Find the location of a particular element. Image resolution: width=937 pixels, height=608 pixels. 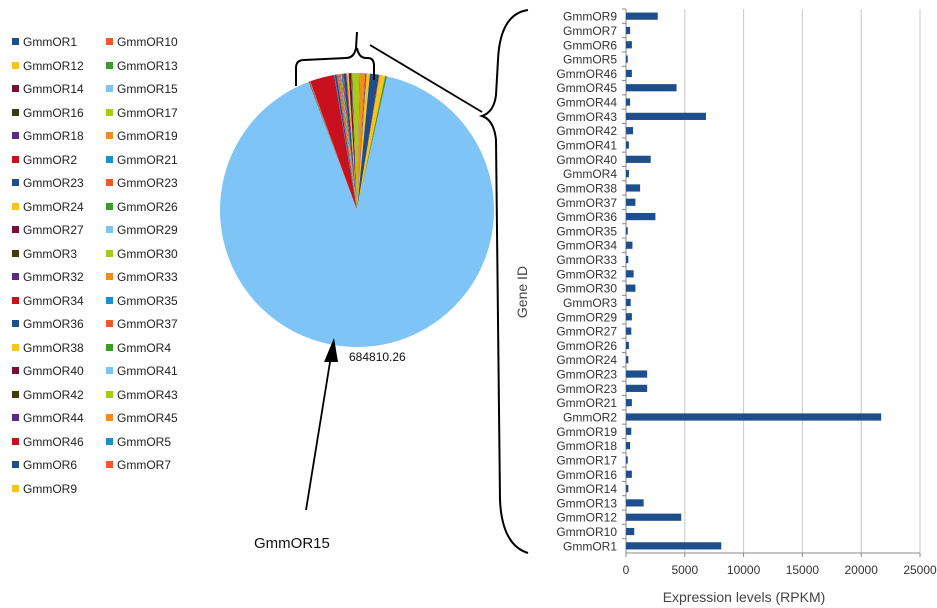

legend-item: GmmOR34 is located at coordinates (48, 301).